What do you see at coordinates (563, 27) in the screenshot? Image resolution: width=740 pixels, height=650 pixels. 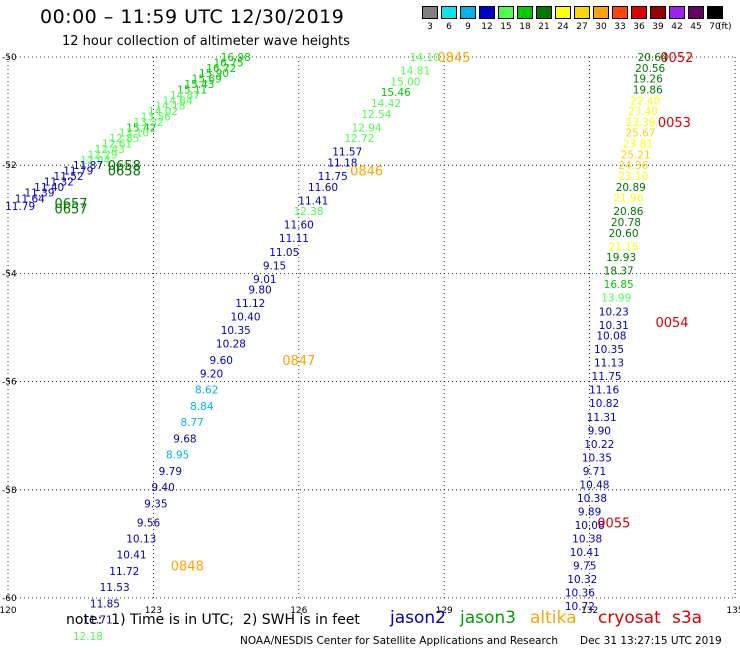 I see `legend-label: 24` at bounding box center [563, 27].